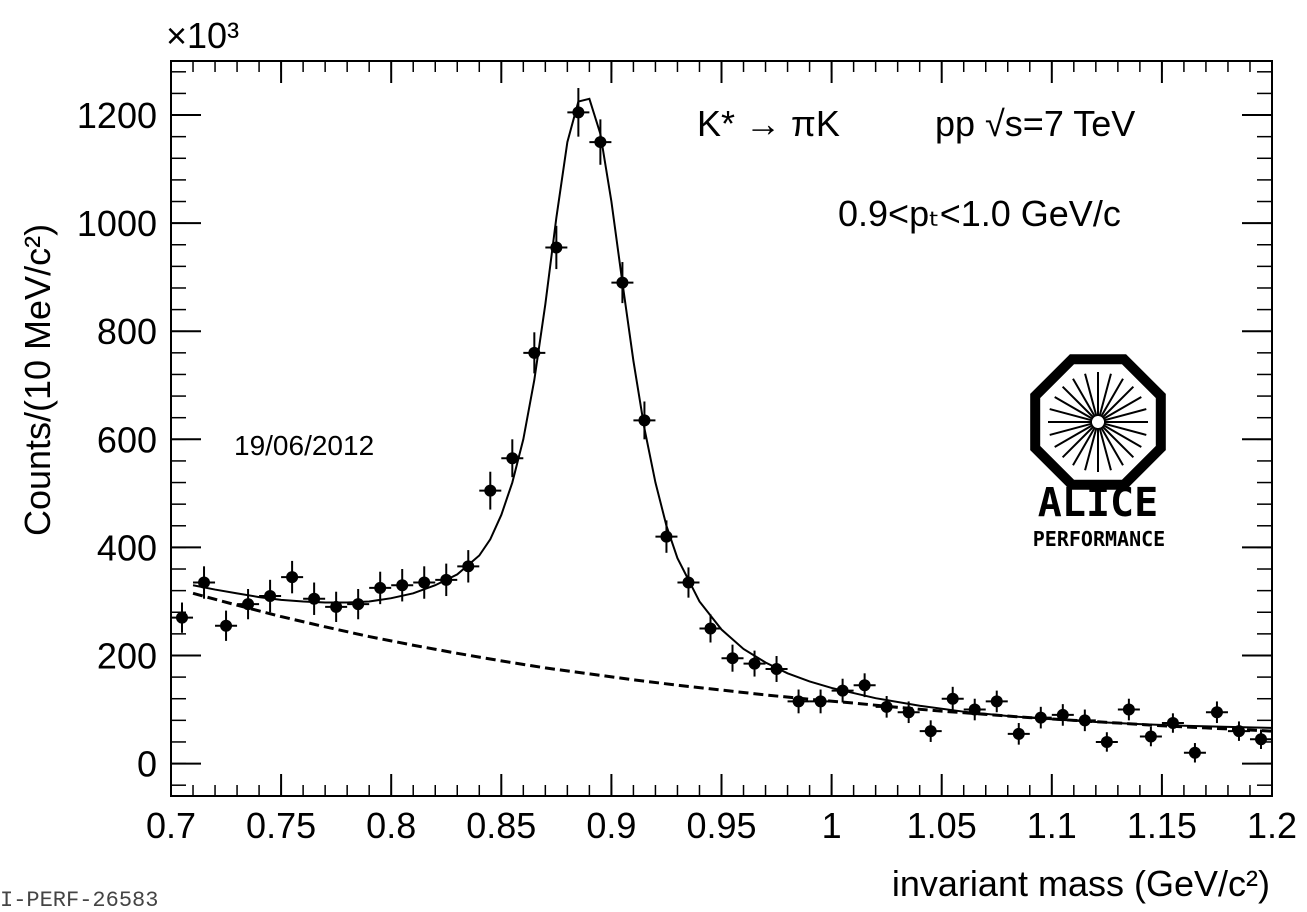  Describe the element at coordinates (1272, 825) in the screenshot. I see `x-tick-label: 1.2` at that location.